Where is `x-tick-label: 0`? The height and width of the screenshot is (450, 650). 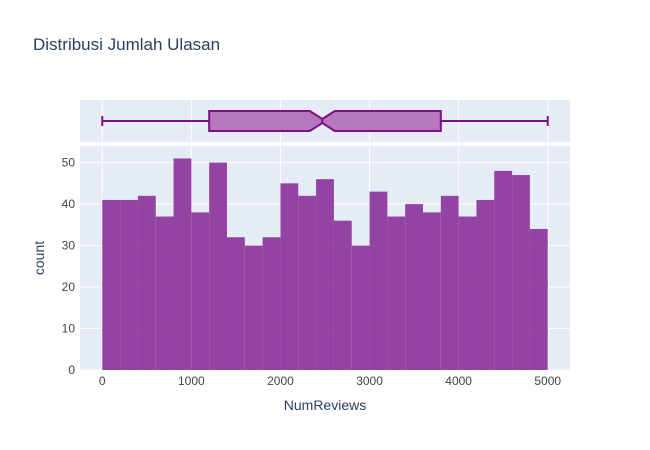 x-tick-label: 0 is located at coordinates (102, 381).